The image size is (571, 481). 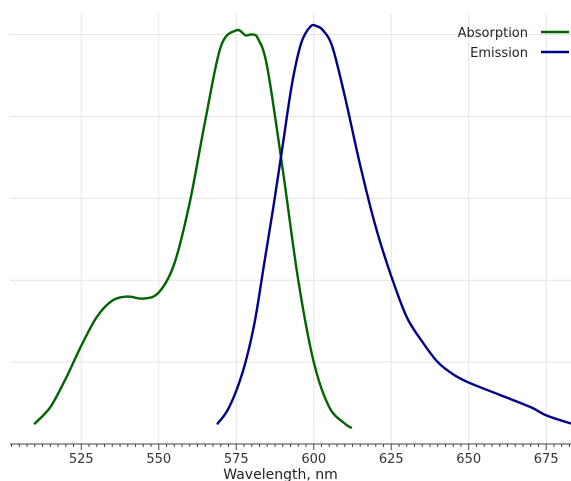 What do you see at coordinates (468, 459) in the screenshot?
I see `x-tick-label: 650` at bounding box center [468, 459].